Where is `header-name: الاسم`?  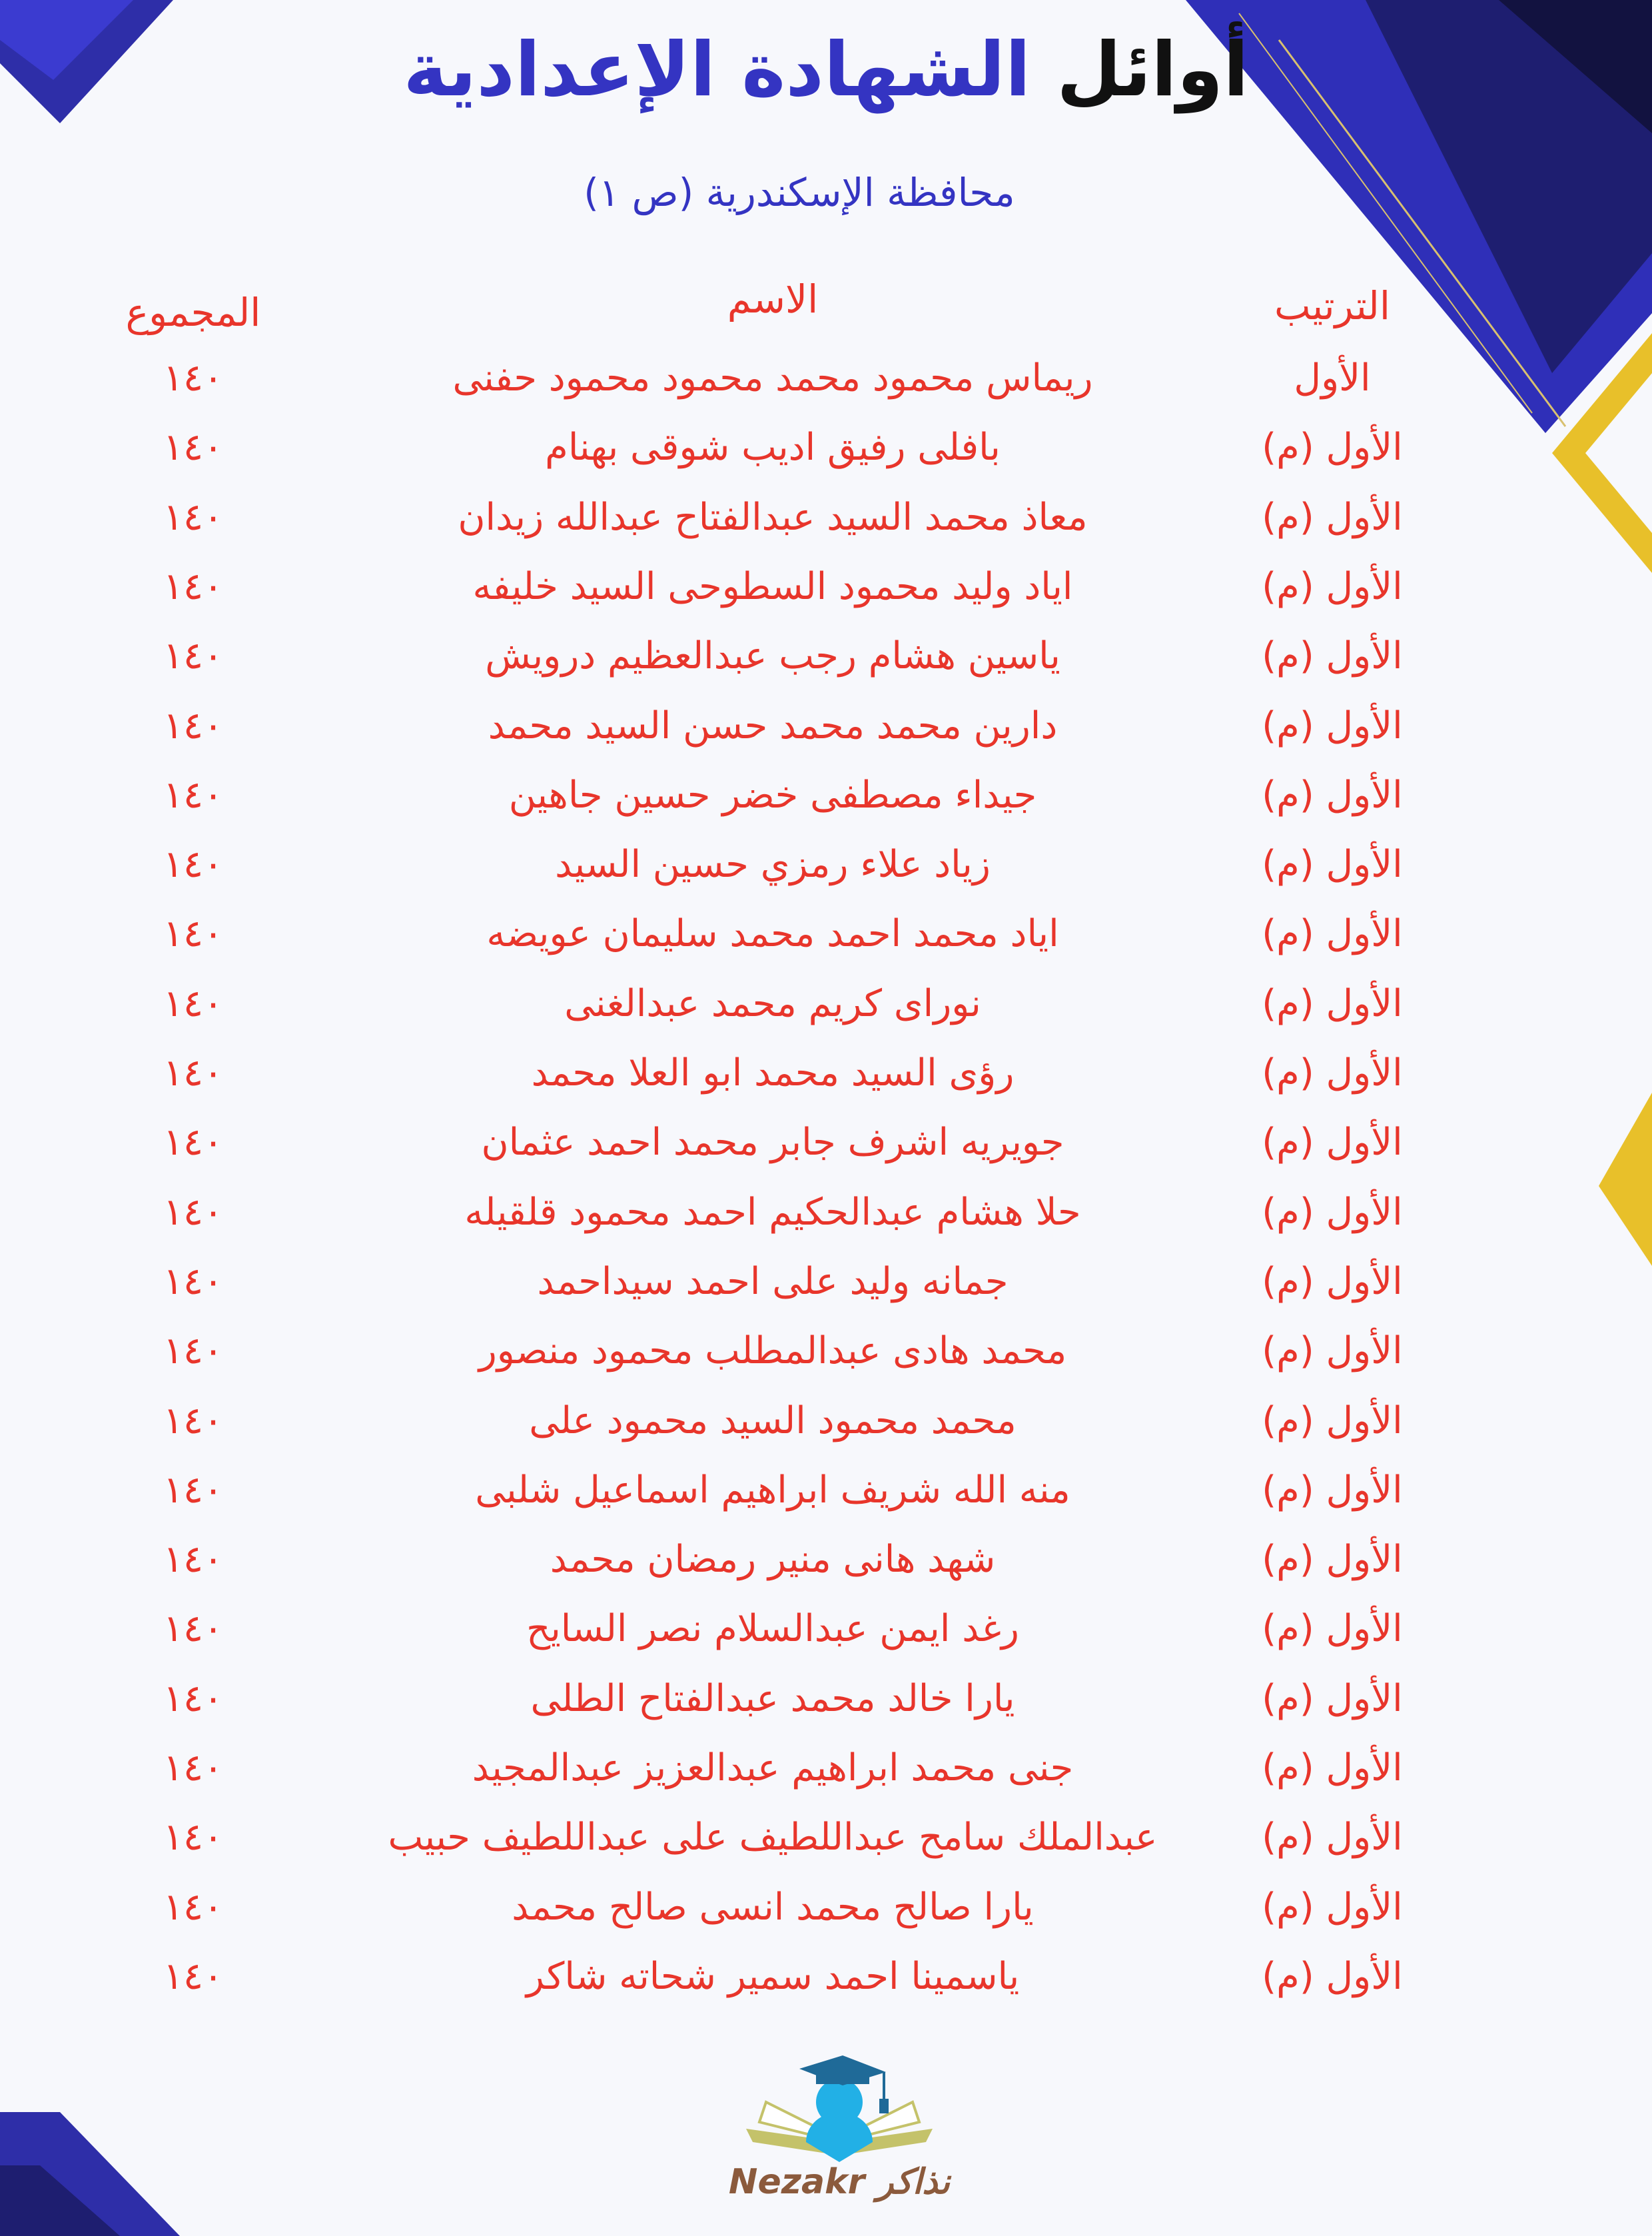
header-name: الاسم is located at coordinates (773, 299).